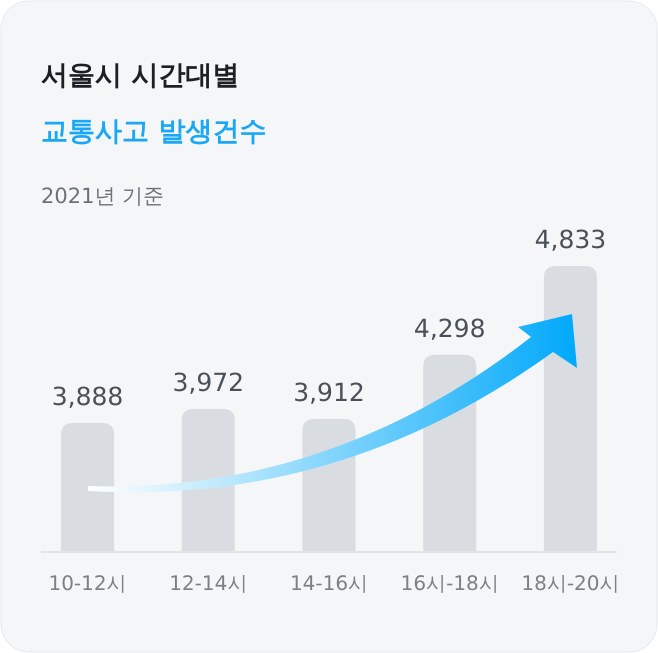 Image resolution: width=658 pixels, height=653 pixels. I want to click on text: 2021년 기준, so click(102, 196).